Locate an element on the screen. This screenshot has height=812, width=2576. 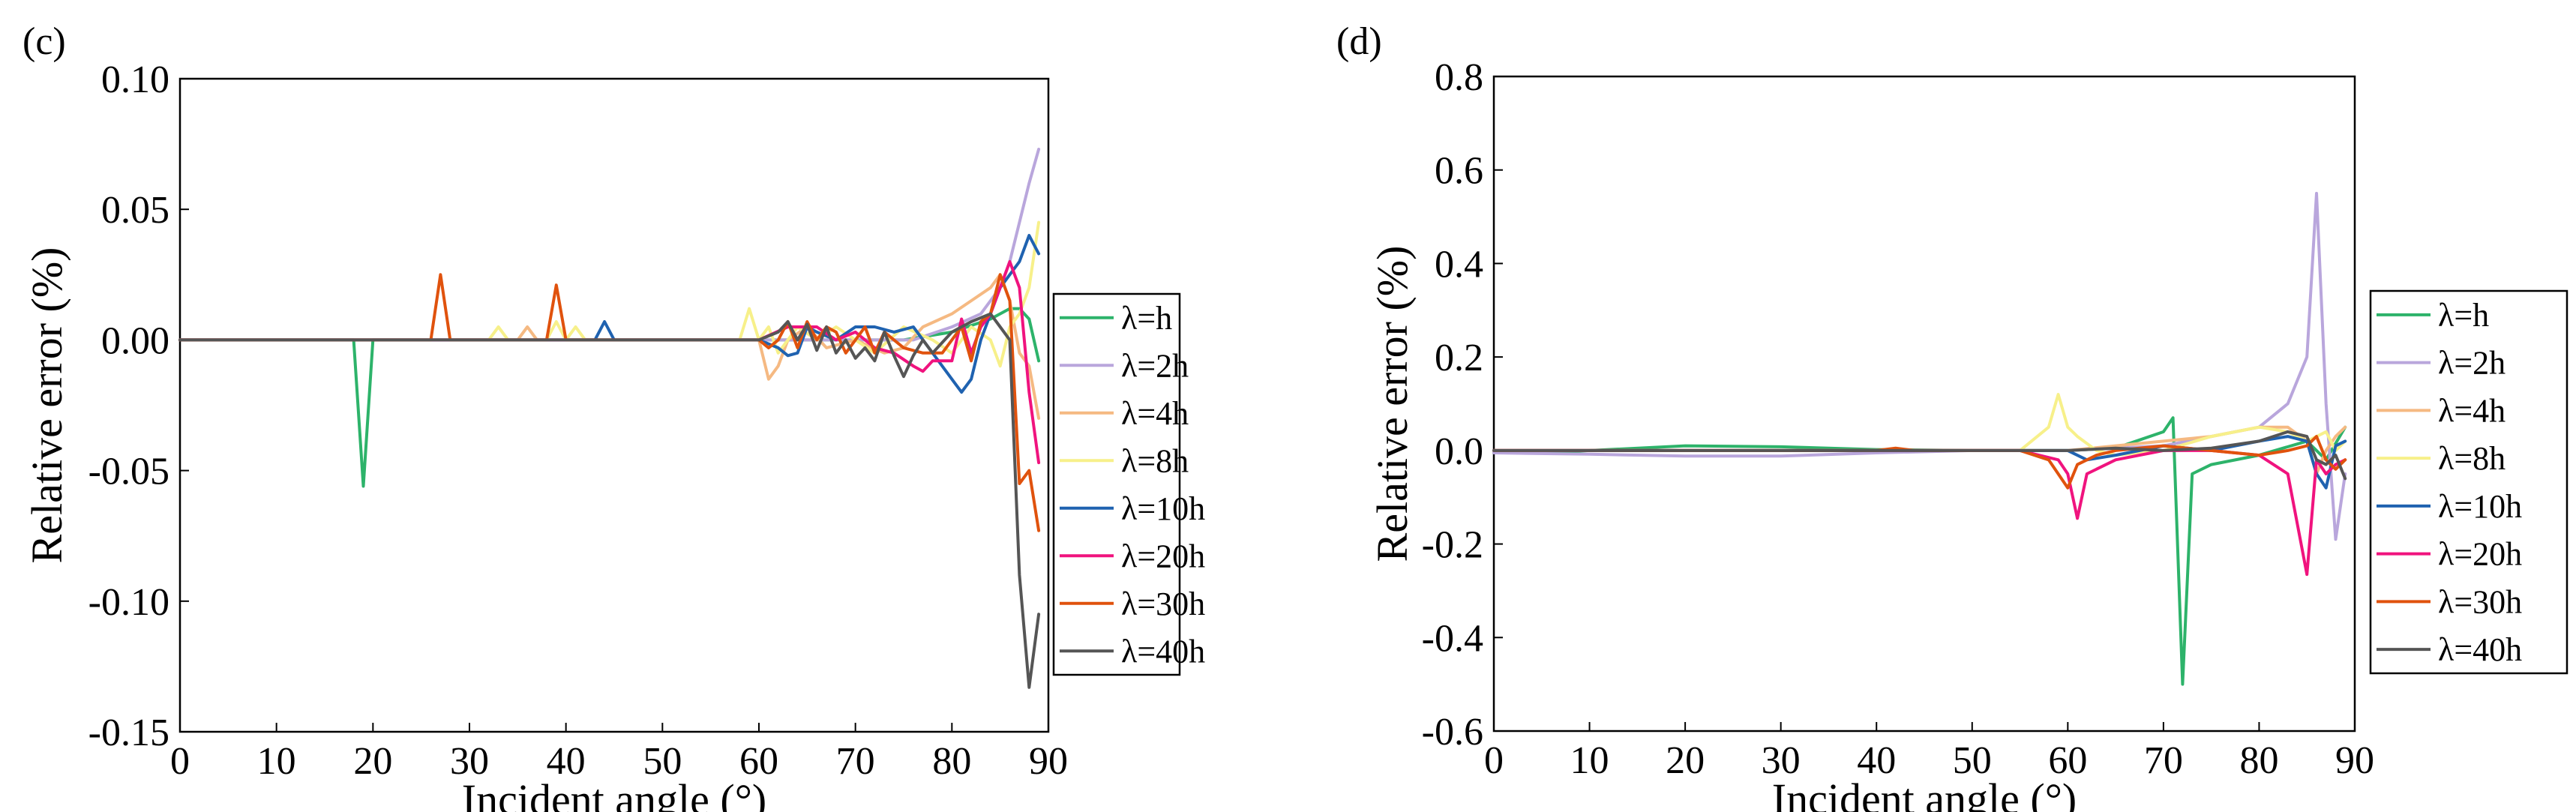
y-tick-label: 0.05 is located at coordinates (135, 210).